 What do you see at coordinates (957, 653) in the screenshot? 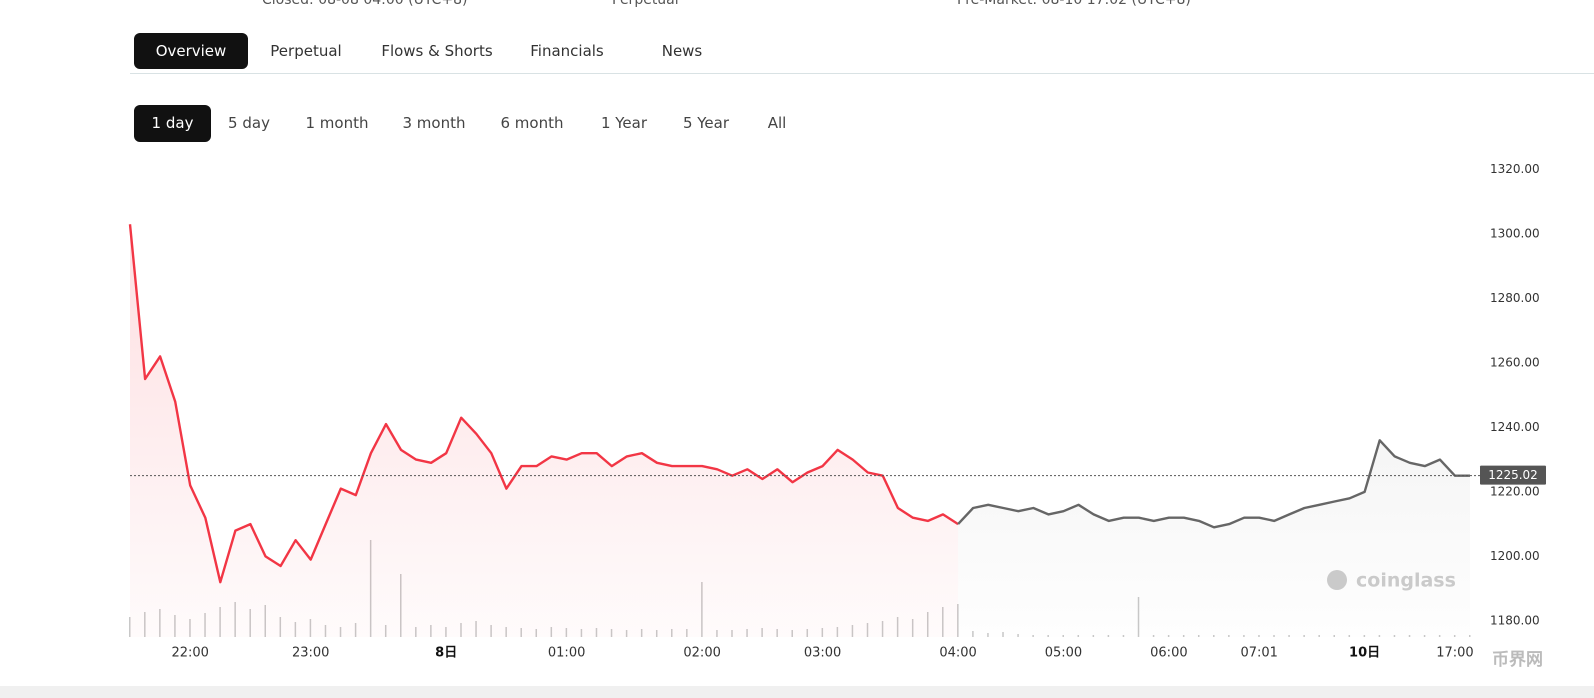
I see `x-tick-label: 04:00` at bounding box center [957, 653].